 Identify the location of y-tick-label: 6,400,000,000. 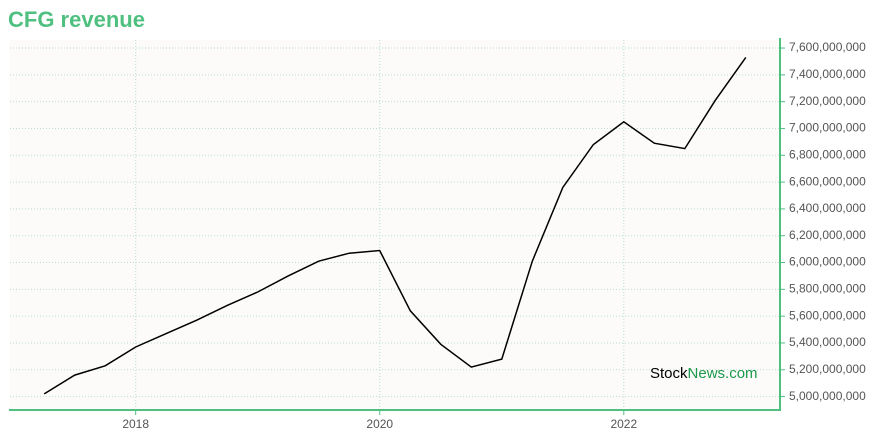
(827, 208).